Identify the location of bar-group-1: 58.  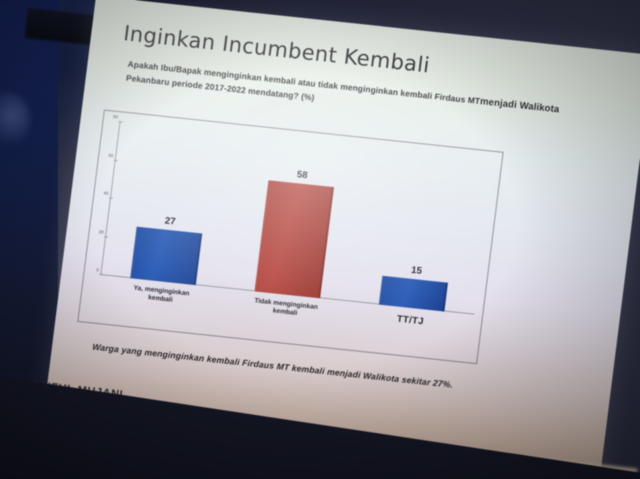
(296, 219).